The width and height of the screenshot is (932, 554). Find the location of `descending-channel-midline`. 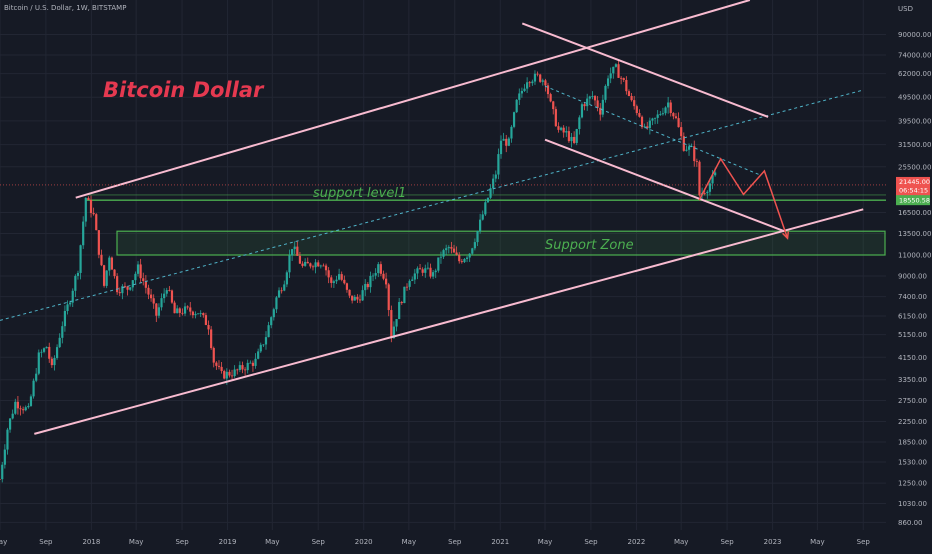

descending-channel-midline is located at coordinates (653, 130).